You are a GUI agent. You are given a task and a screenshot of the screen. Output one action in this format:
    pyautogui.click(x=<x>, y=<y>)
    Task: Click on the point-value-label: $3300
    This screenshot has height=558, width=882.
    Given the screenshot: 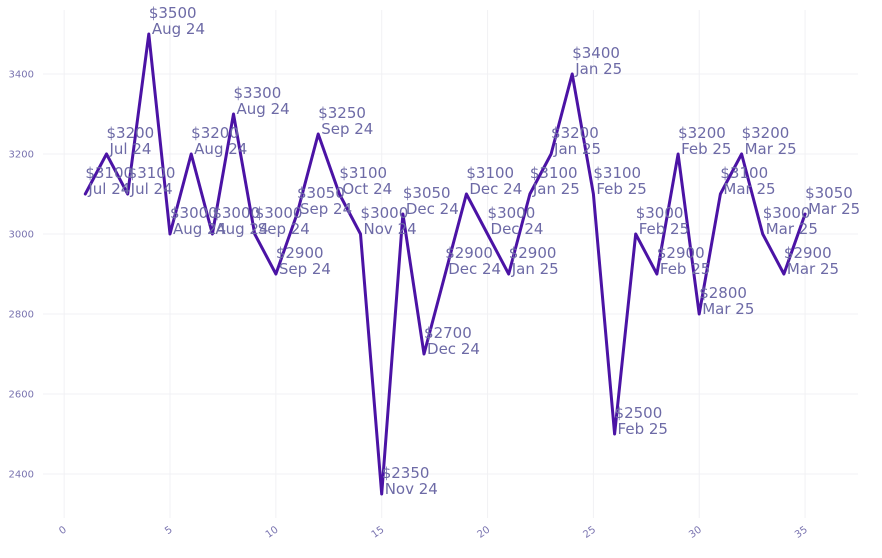 What is the action you would take?
    pyautogui.click(x=258, y=93)
    